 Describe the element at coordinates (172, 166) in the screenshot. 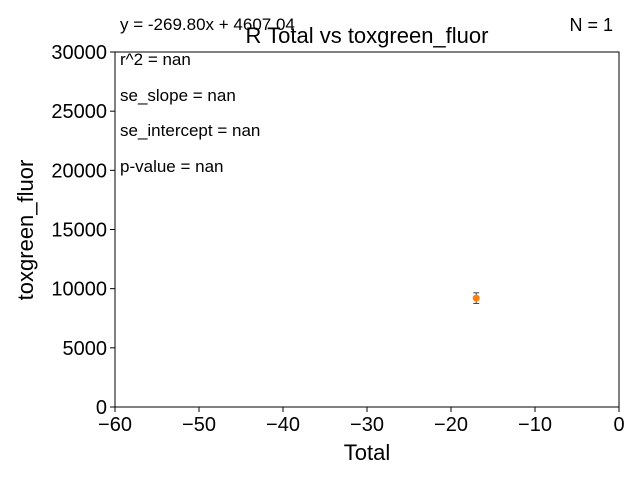

I see `stat-p-value: p-value = nan` at that location.